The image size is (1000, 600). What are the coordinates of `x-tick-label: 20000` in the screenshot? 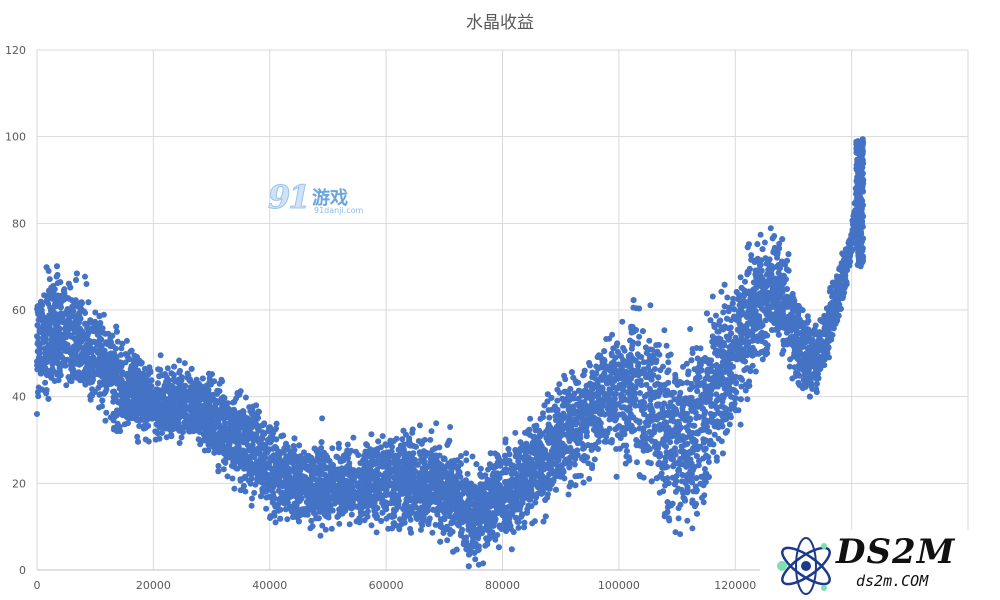 It's located at (153, 585).